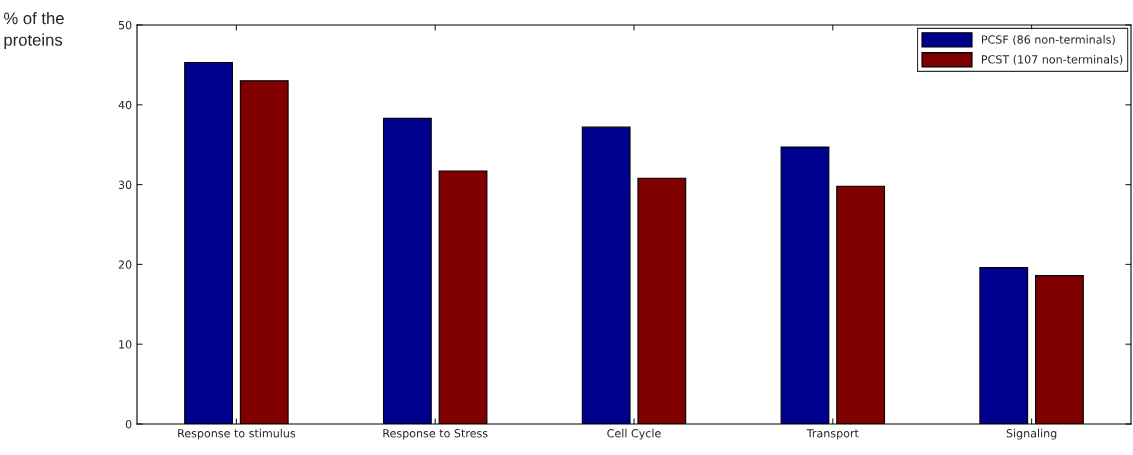 This screenshot has width=1133, height=455. What do you see at coordinates (125, 184) in the screenshot?
I see `y-tick-label: 30` at bounding box center [125, 184].